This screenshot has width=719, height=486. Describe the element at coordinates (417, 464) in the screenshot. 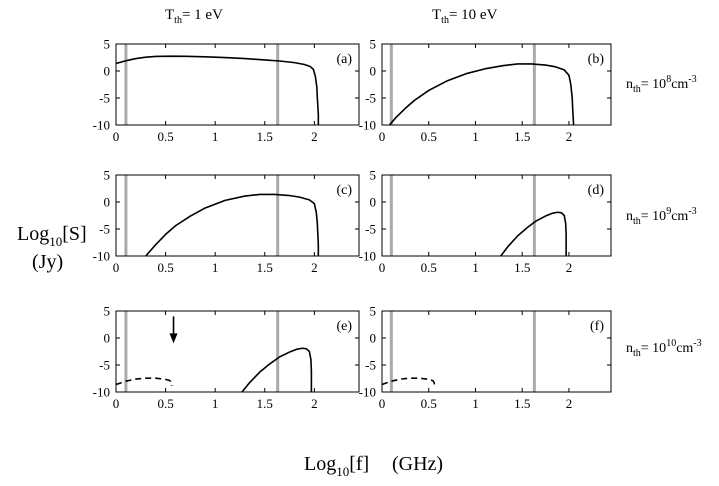

I see `x-axis-unit-label: (GHz)` at that location.